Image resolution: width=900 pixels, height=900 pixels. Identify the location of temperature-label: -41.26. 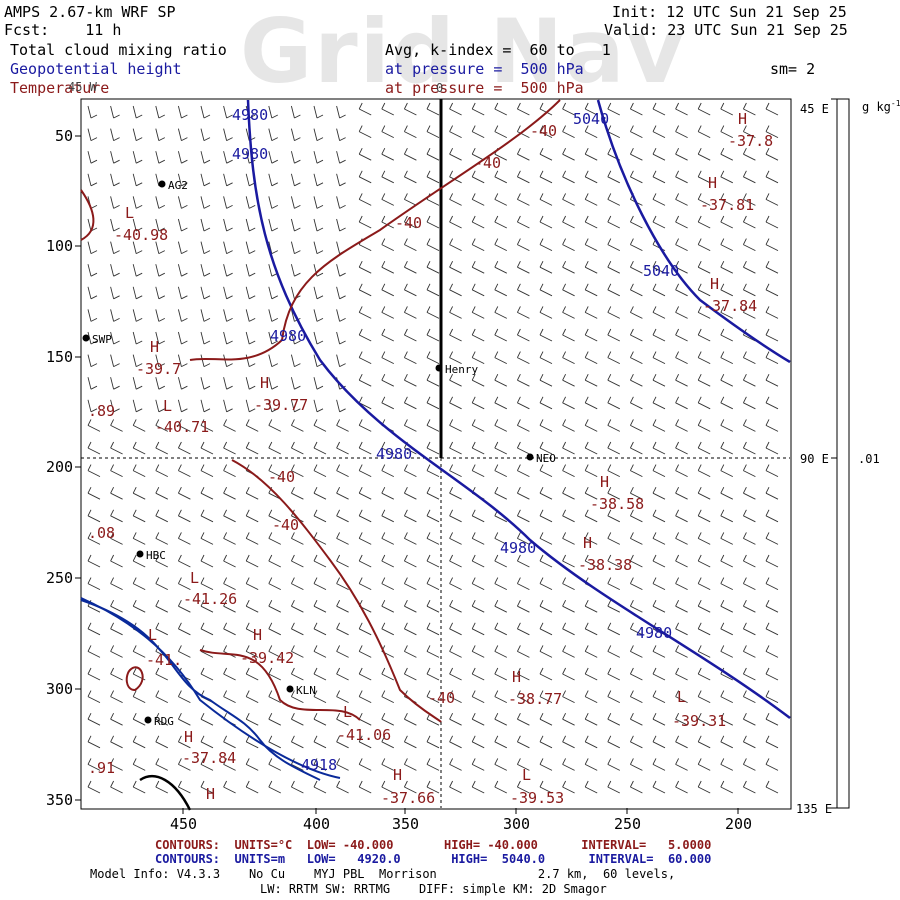
(210, 599).